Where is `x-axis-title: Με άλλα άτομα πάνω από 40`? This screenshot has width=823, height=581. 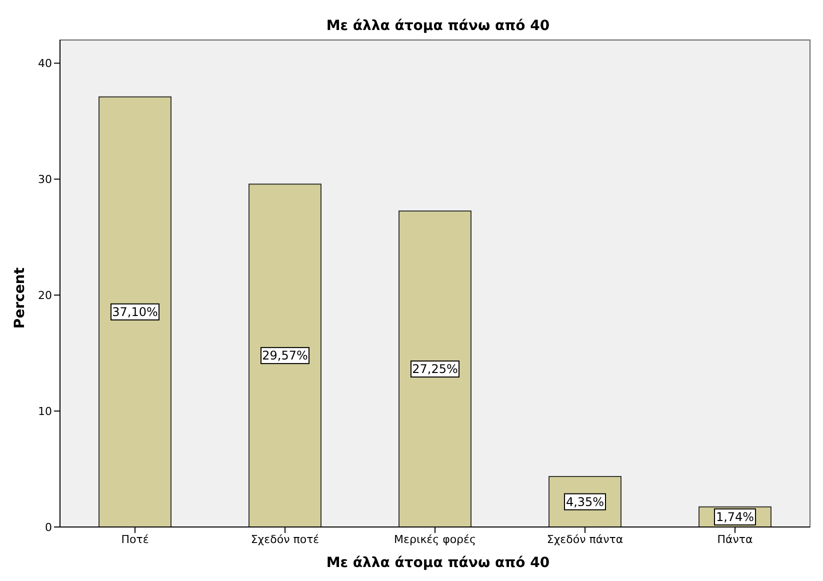 x-axis-title: Με άλλα άτομα πάνω από 40 is located at coordinates (438, 563).